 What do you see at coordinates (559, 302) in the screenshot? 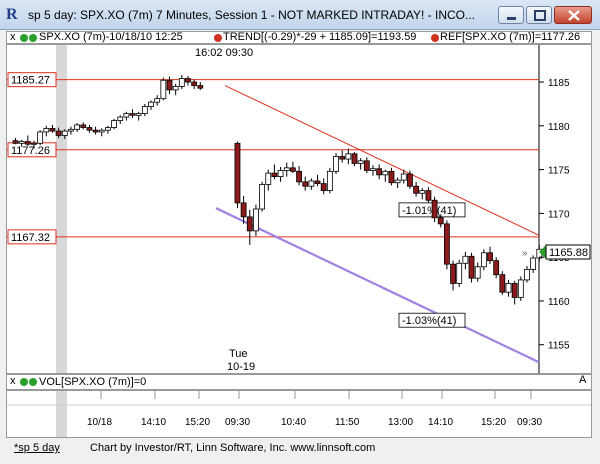
I see `y-tick-label-1: 1160` at bounding box center [559, 302].